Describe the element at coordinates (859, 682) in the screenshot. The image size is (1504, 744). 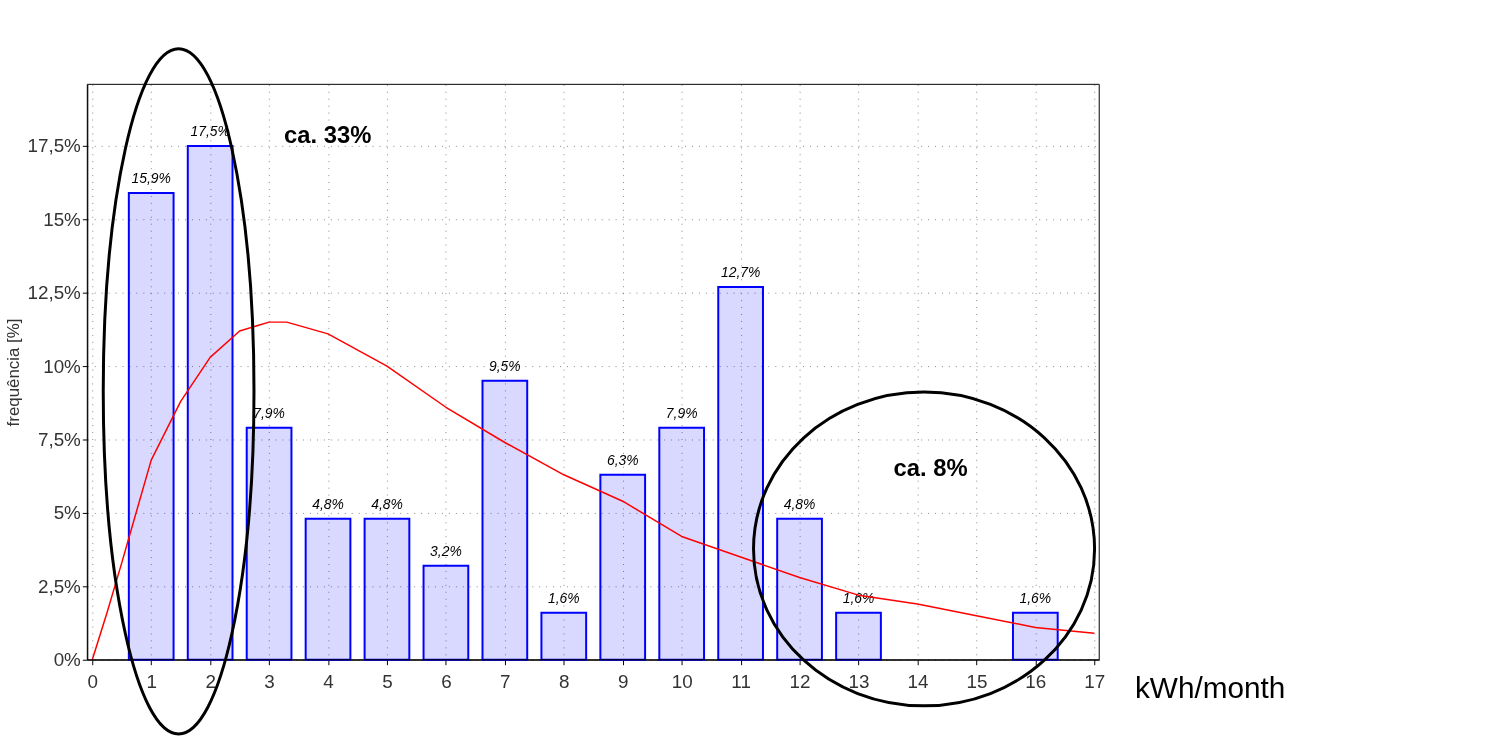
I see `x-tick-label: 13` at that location.